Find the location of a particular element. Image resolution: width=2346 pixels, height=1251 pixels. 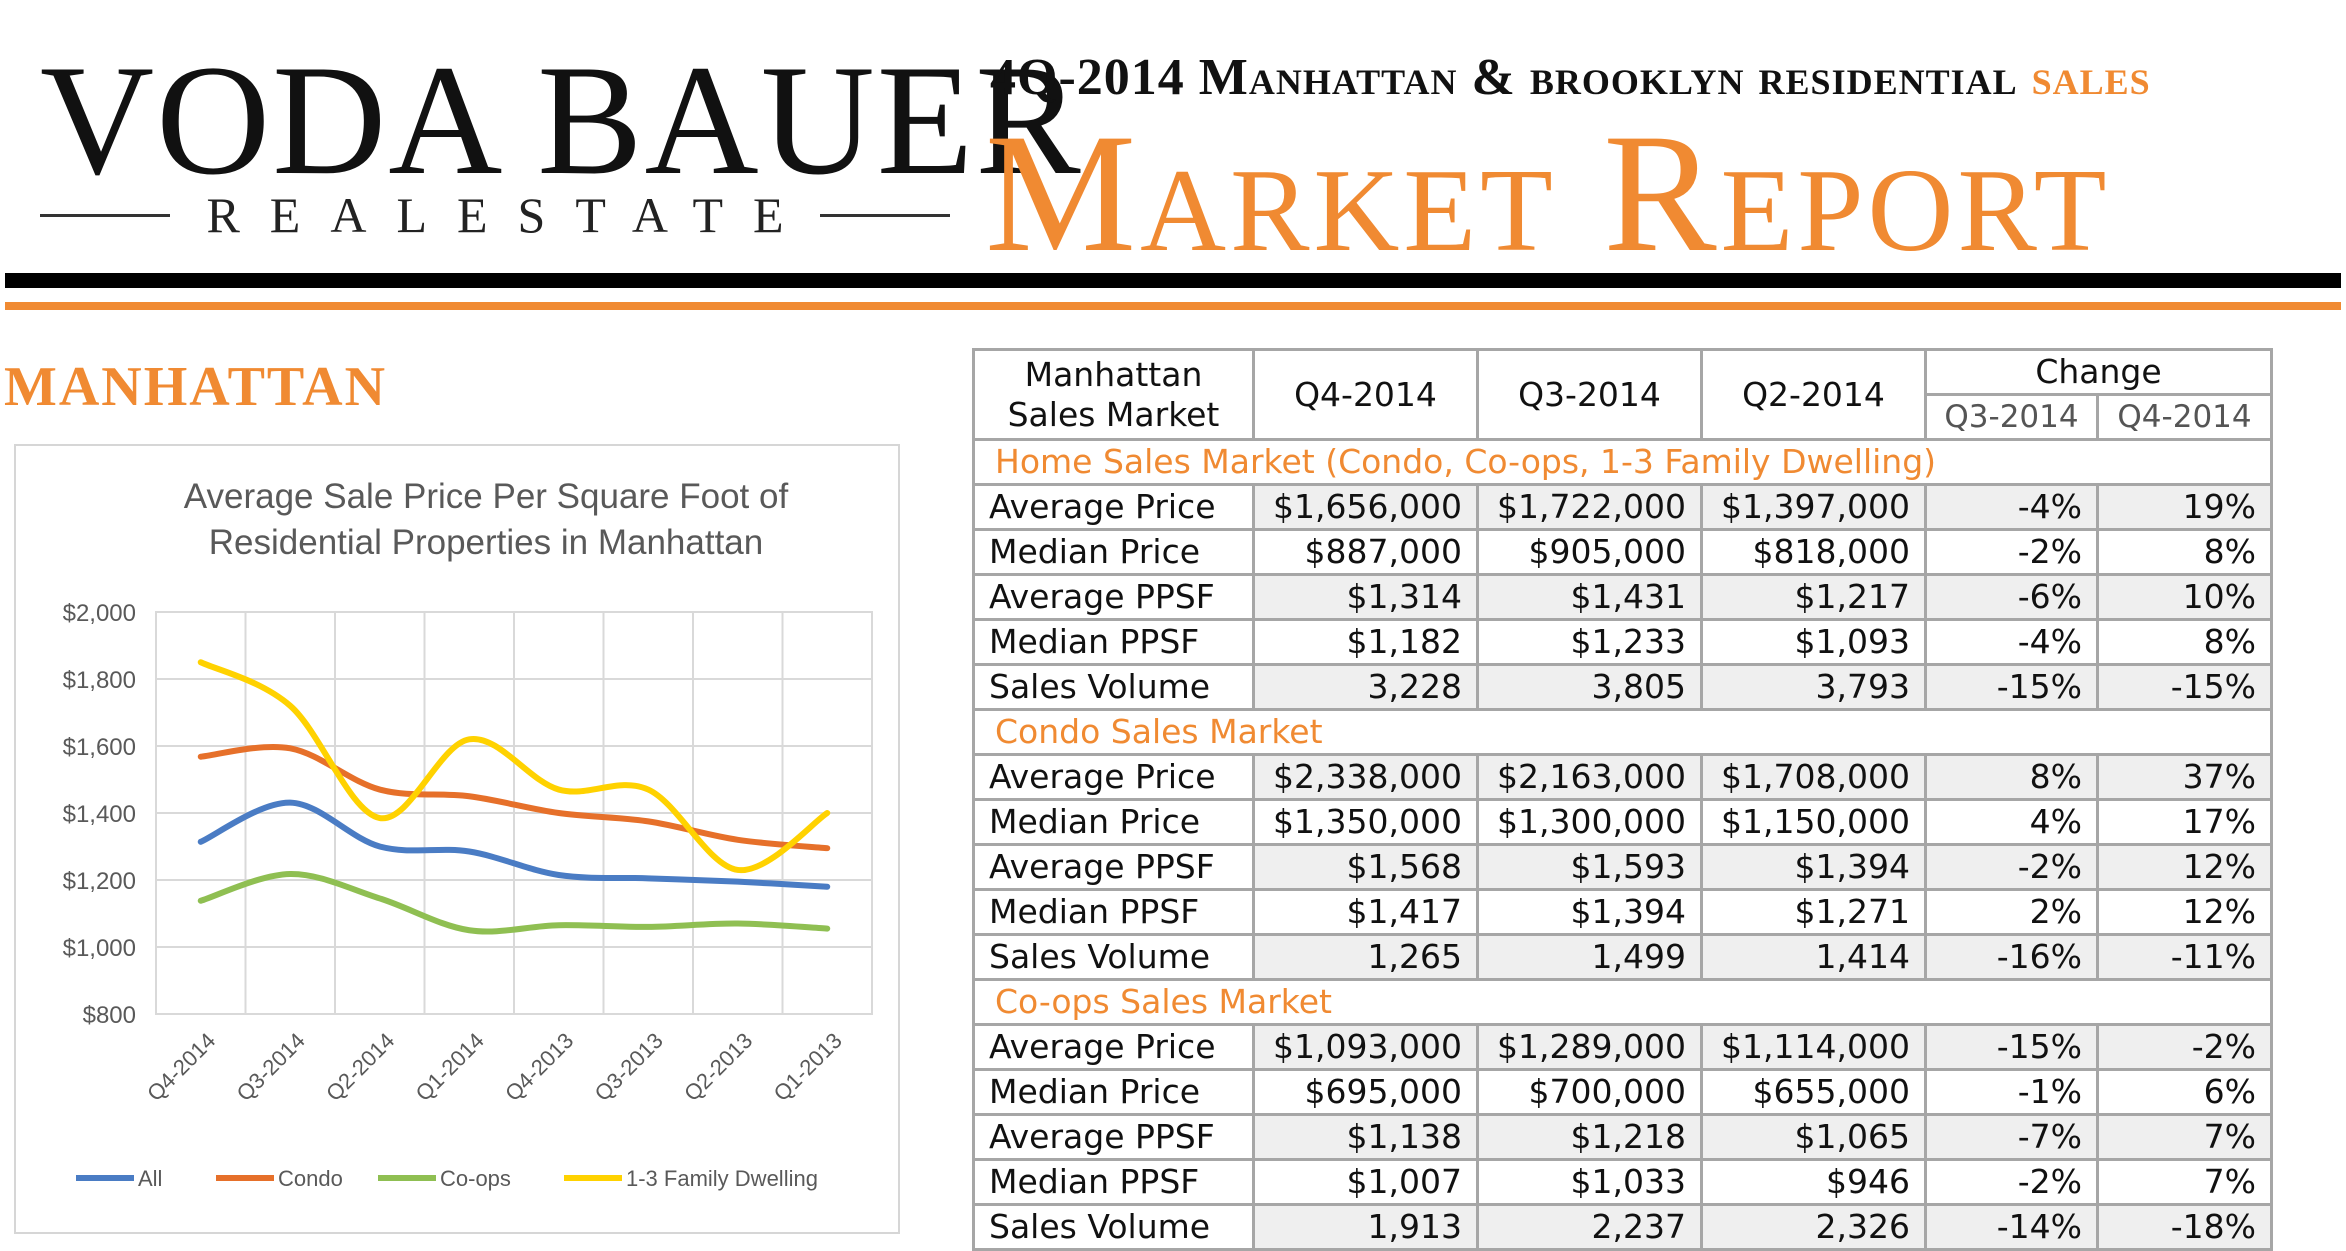

row-label: Average PPSF is located at coordinates (1113, 867).